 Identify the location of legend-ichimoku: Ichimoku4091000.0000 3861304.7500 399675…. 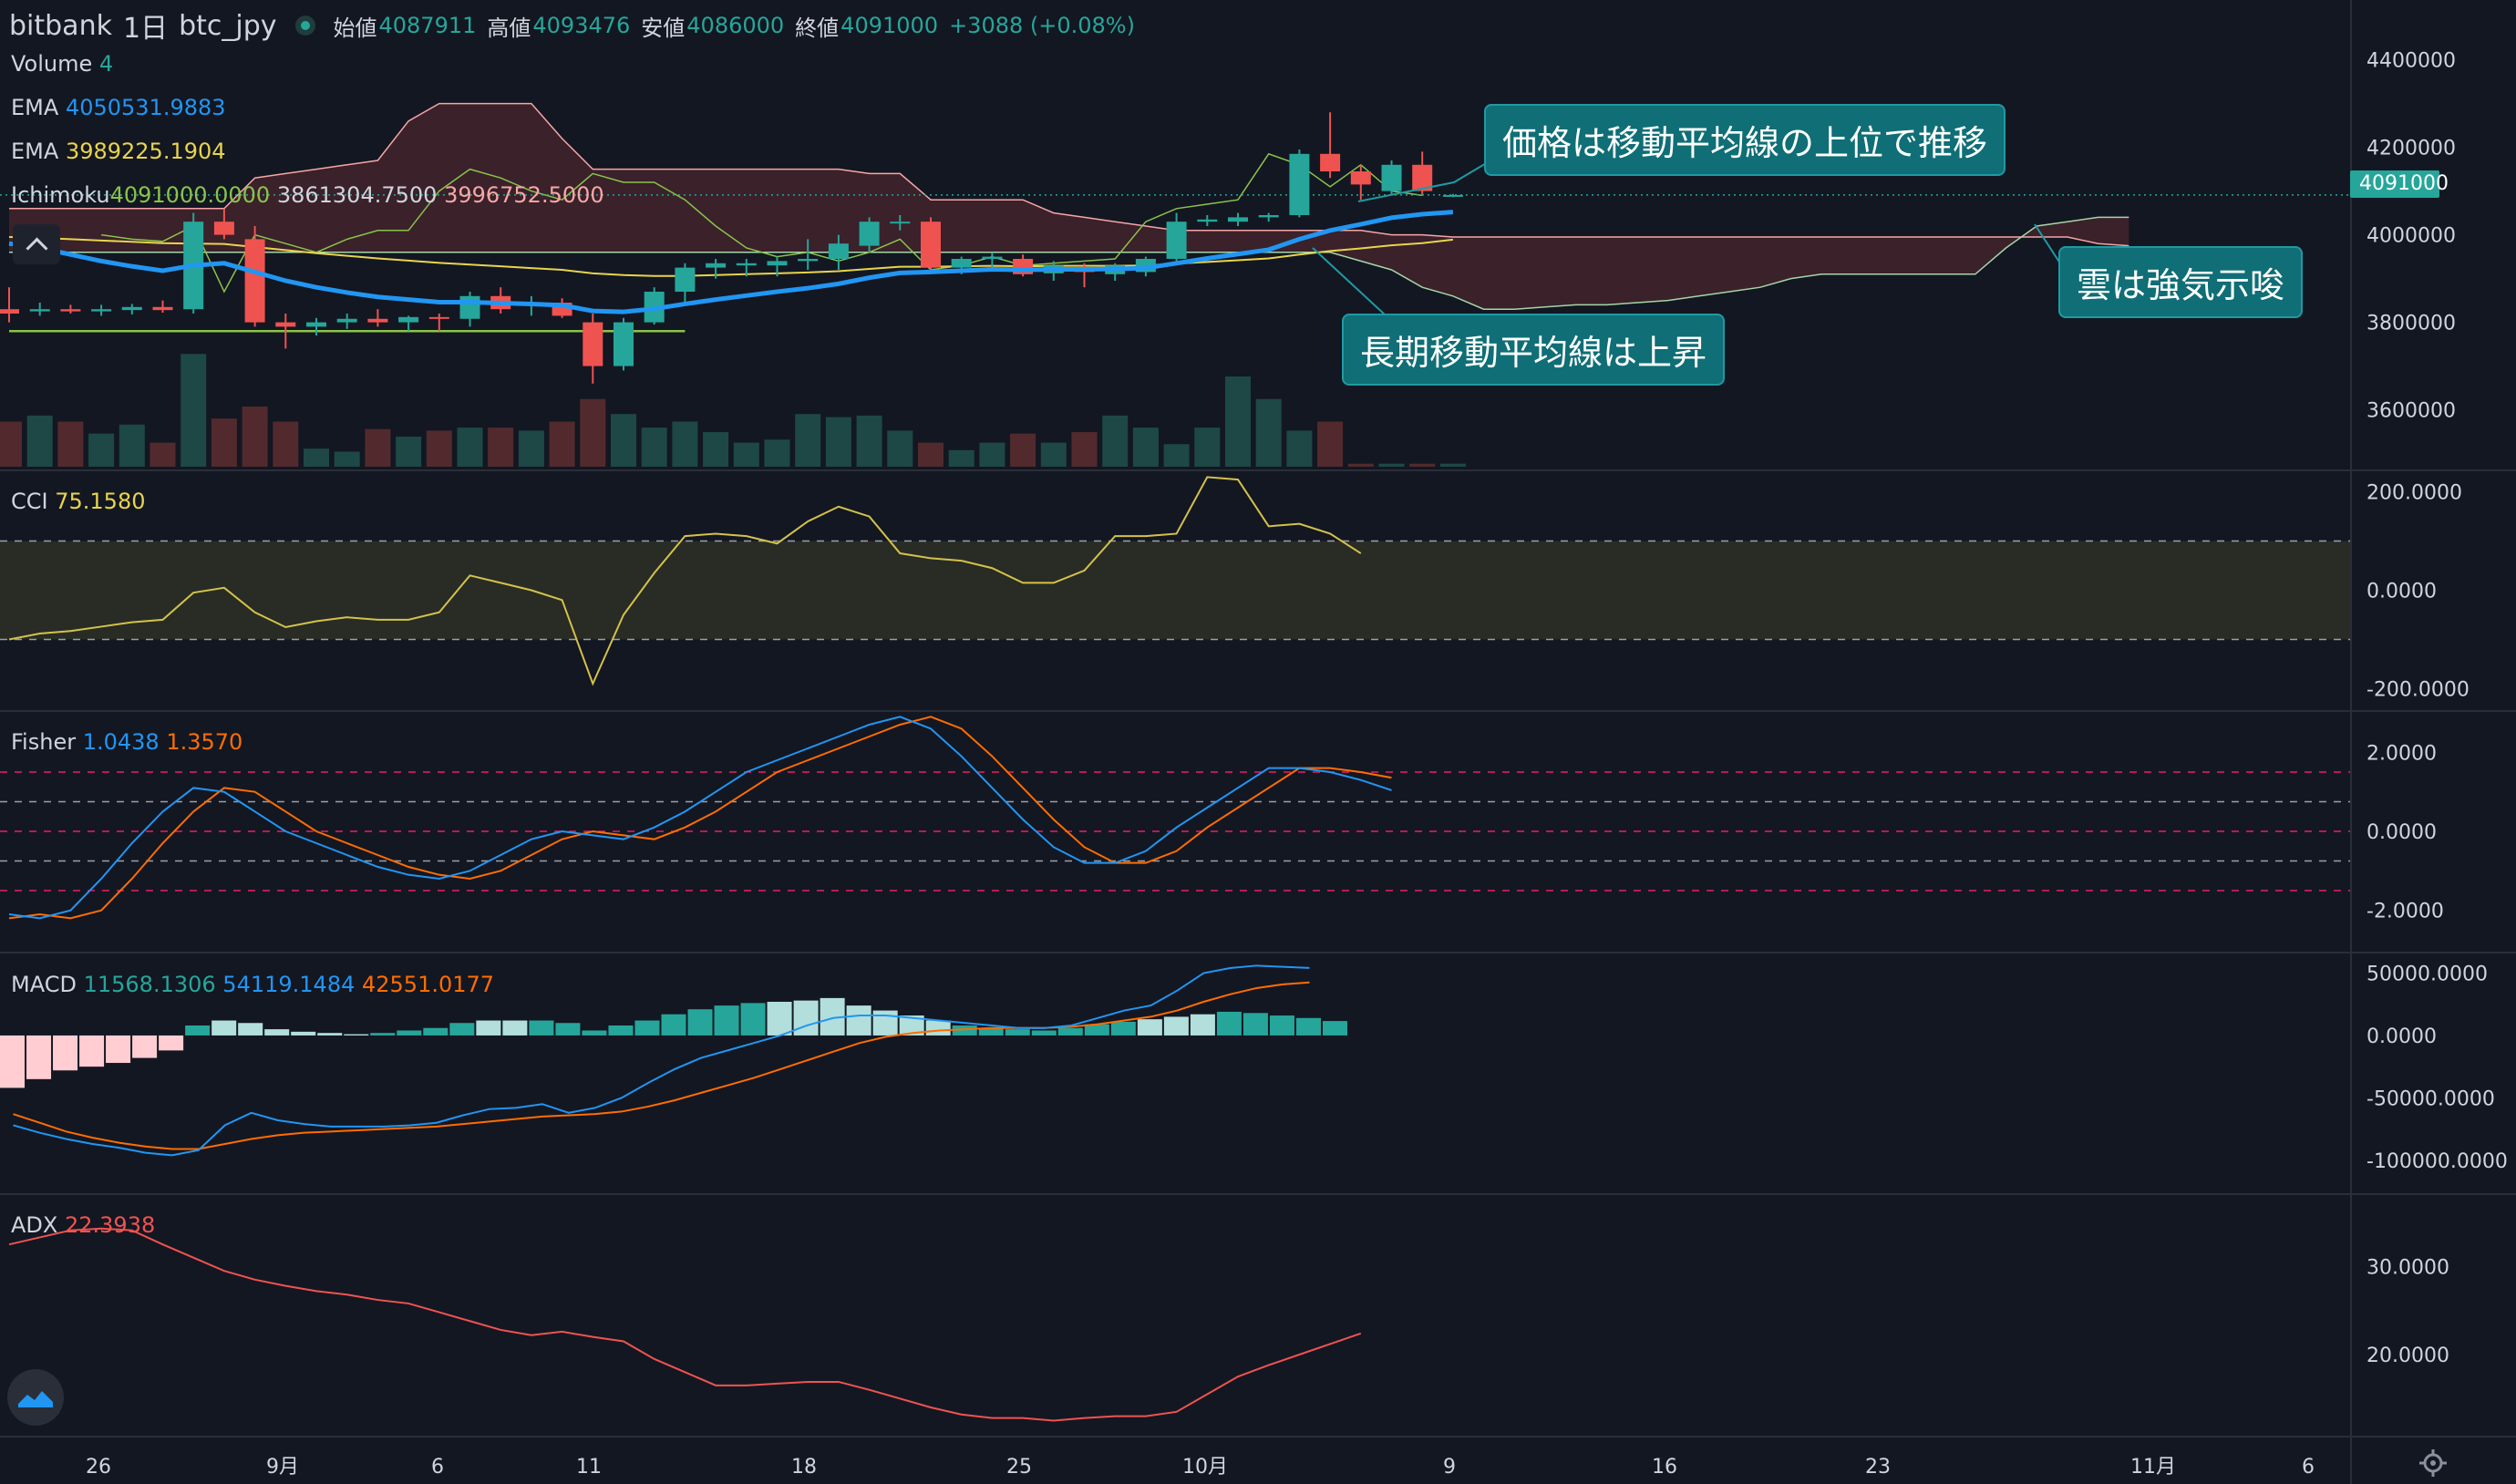
(308, 195).